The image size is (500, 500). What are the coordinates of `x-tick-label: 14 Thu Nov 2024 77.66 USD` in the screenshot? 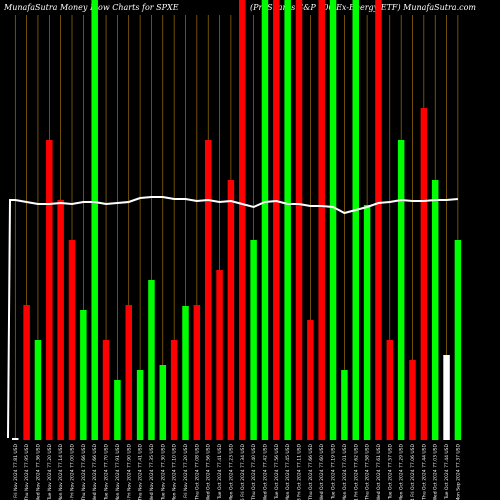 It's located at (84, 471).